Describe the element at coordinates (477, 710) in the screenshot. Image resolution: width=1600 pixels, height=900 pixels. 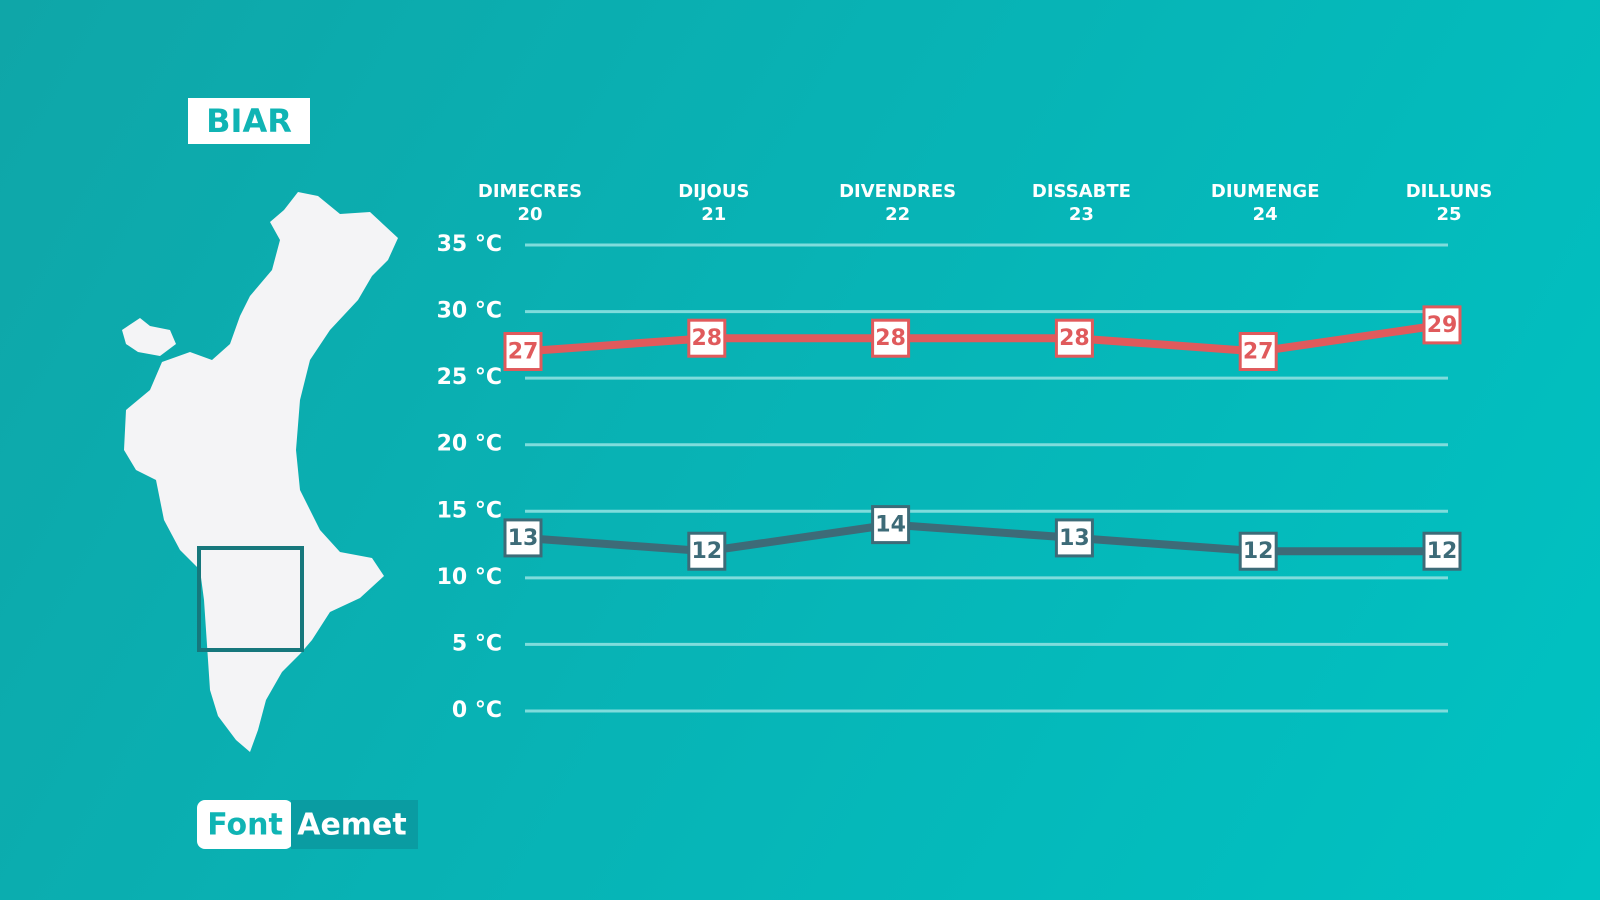
I see `y-tick-label: 0 °C` at that location.